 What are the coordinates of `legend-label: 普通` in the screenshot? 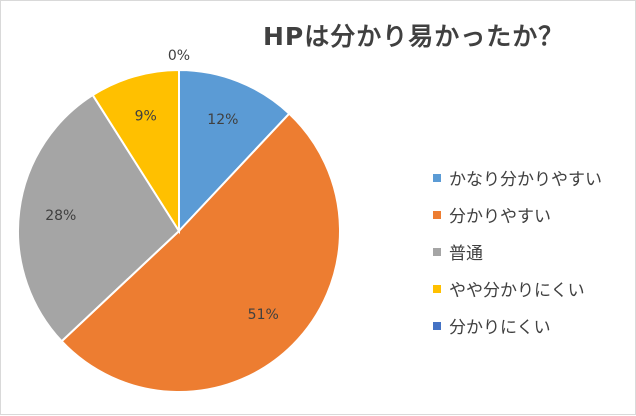 It's located at (466, 254).